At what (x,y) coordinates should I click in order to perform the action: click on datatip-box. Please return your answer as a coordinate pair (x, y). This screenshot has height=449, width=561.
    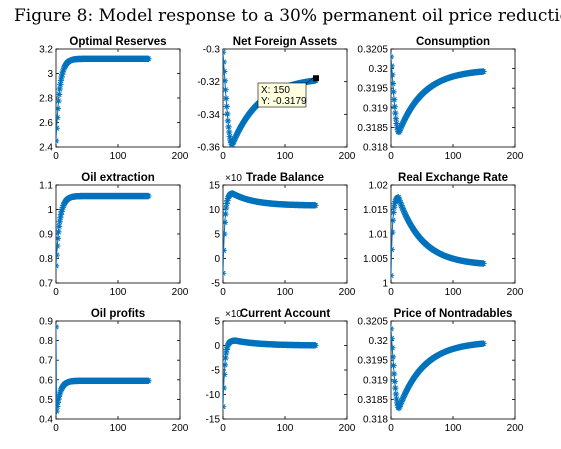
    Looking at the image, I should click on (282, 95).